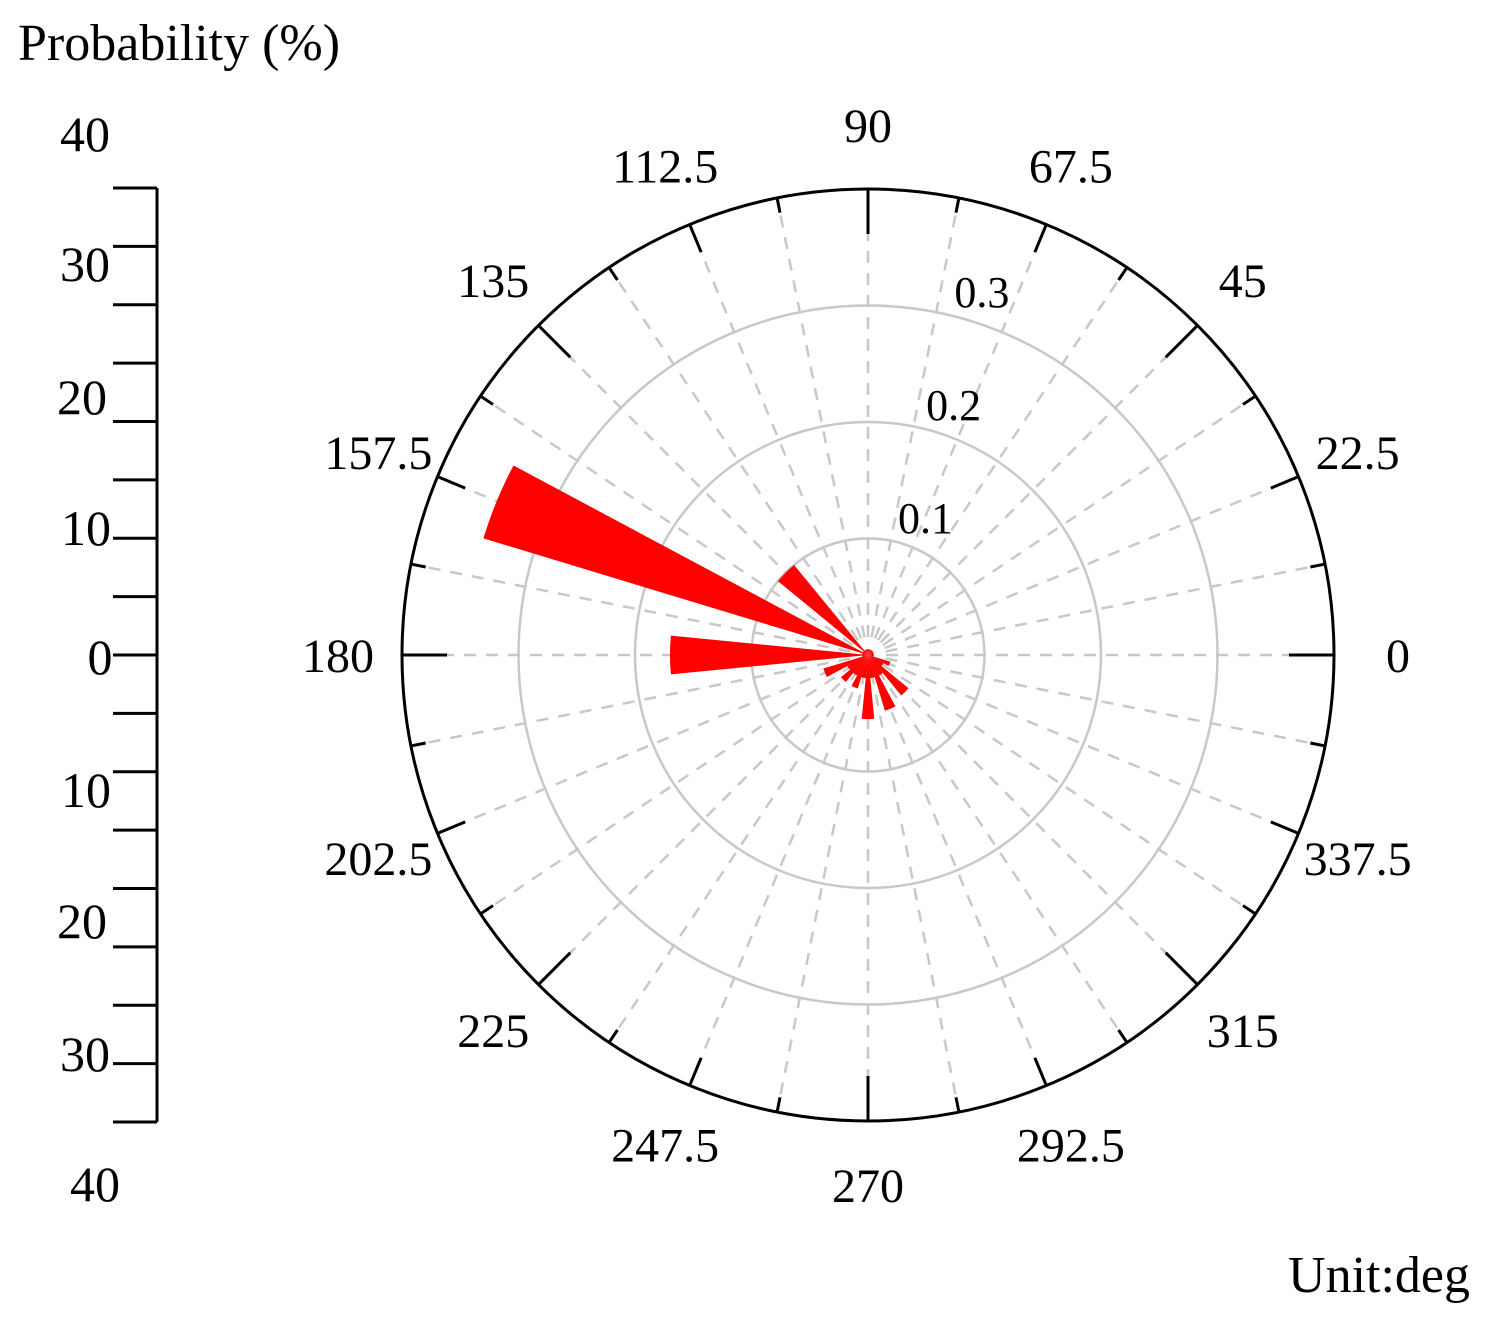 Image resolution: width=1498 pixels, height=1328 pixels. Describe the element at coordinates (1358, 453) in the screenshot. I see `direction-label: 22.5` at that location.